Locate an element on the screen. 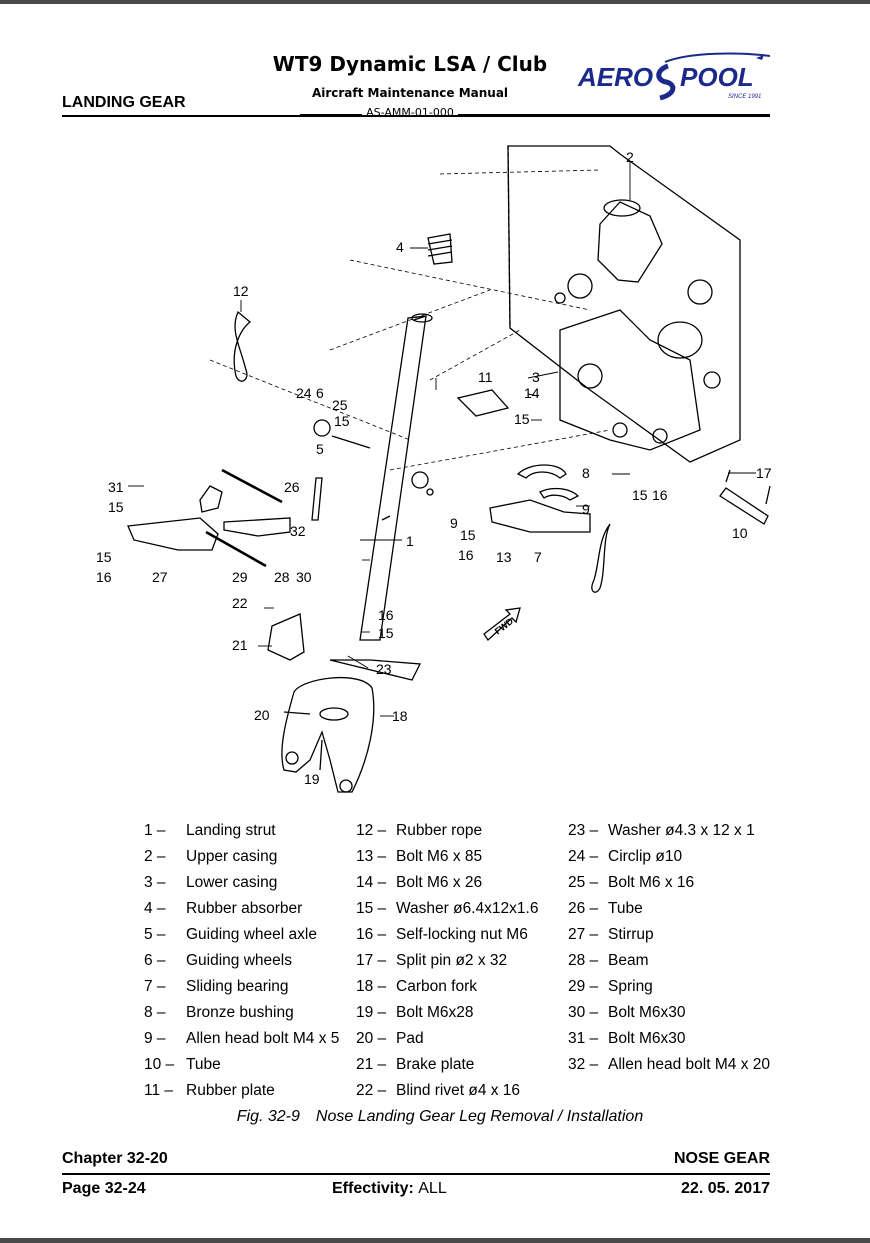 The image size is (870, 1243). callout-9-left: 9 is located at coordinates (454, 523).